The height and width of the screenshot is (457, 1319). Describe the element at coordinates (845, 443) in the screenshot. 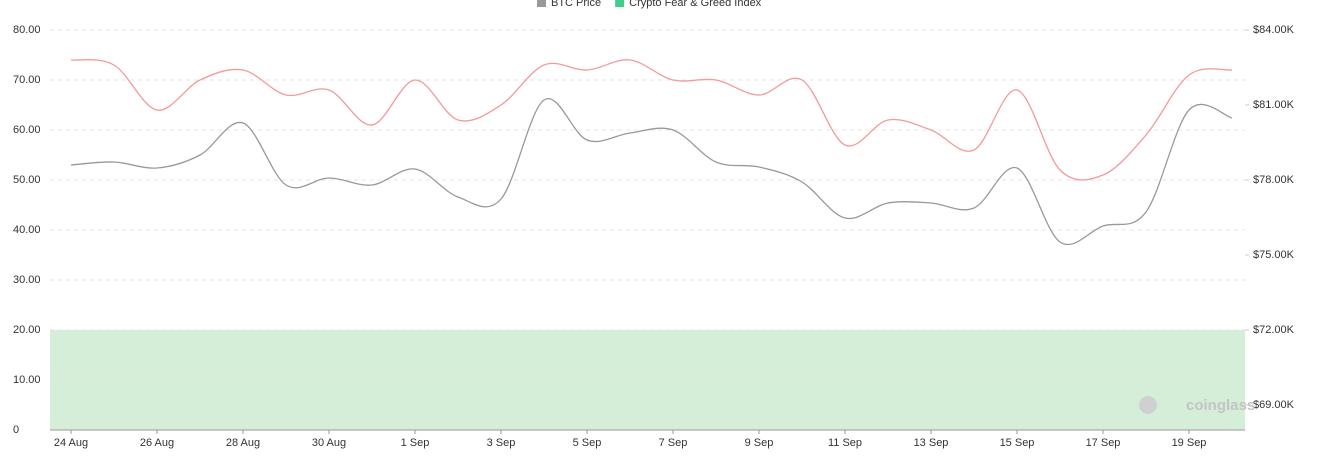

I see `x-tick-label: 11 Sep` at that location.